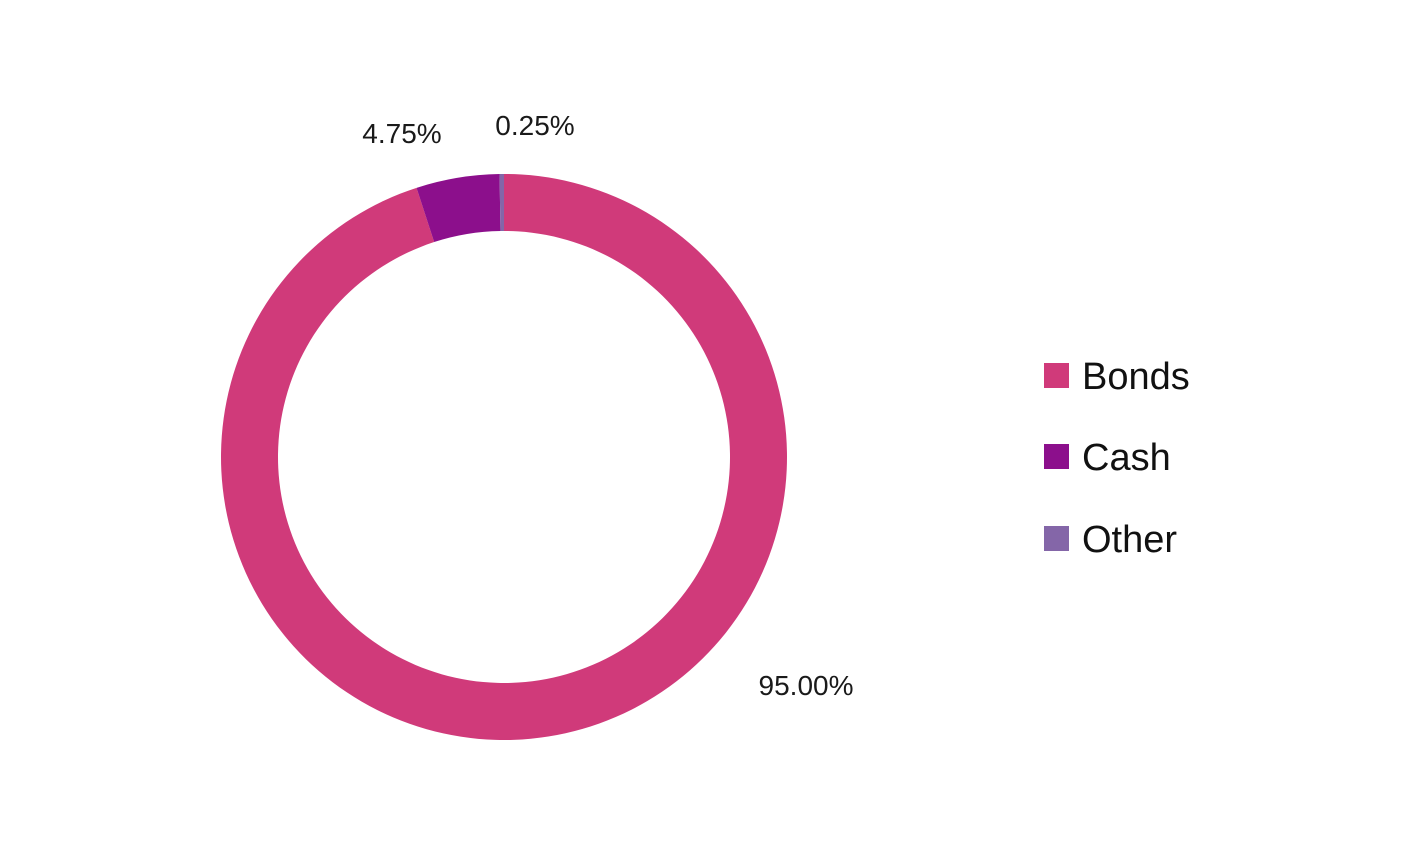  I want to click on donut-slice-cash, so click(458, 208).